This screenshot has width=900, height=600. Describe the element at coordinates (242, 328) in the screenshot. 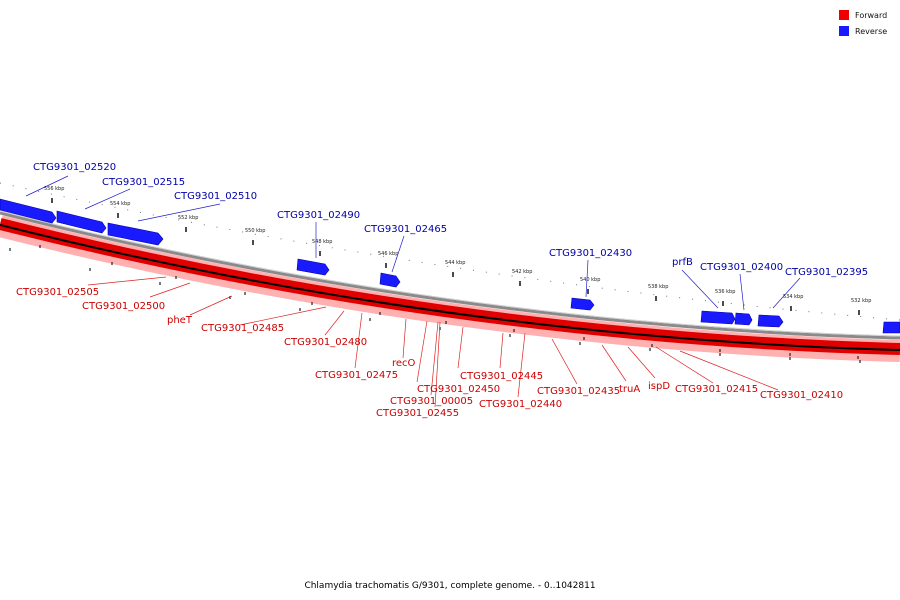

I see `gene-label-forward: CTG9301_02485` at that location.